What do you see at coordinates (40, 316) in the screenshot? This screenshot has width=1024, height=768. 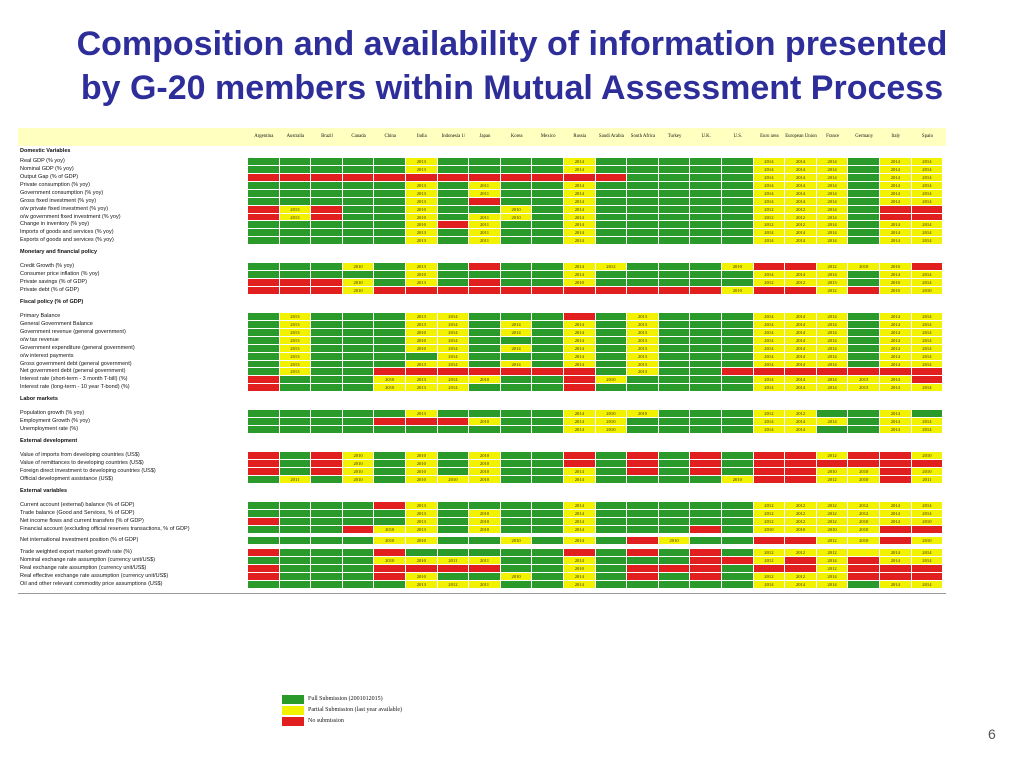 I see `row-label: Primary Balance` at bounding box center [40, 316].